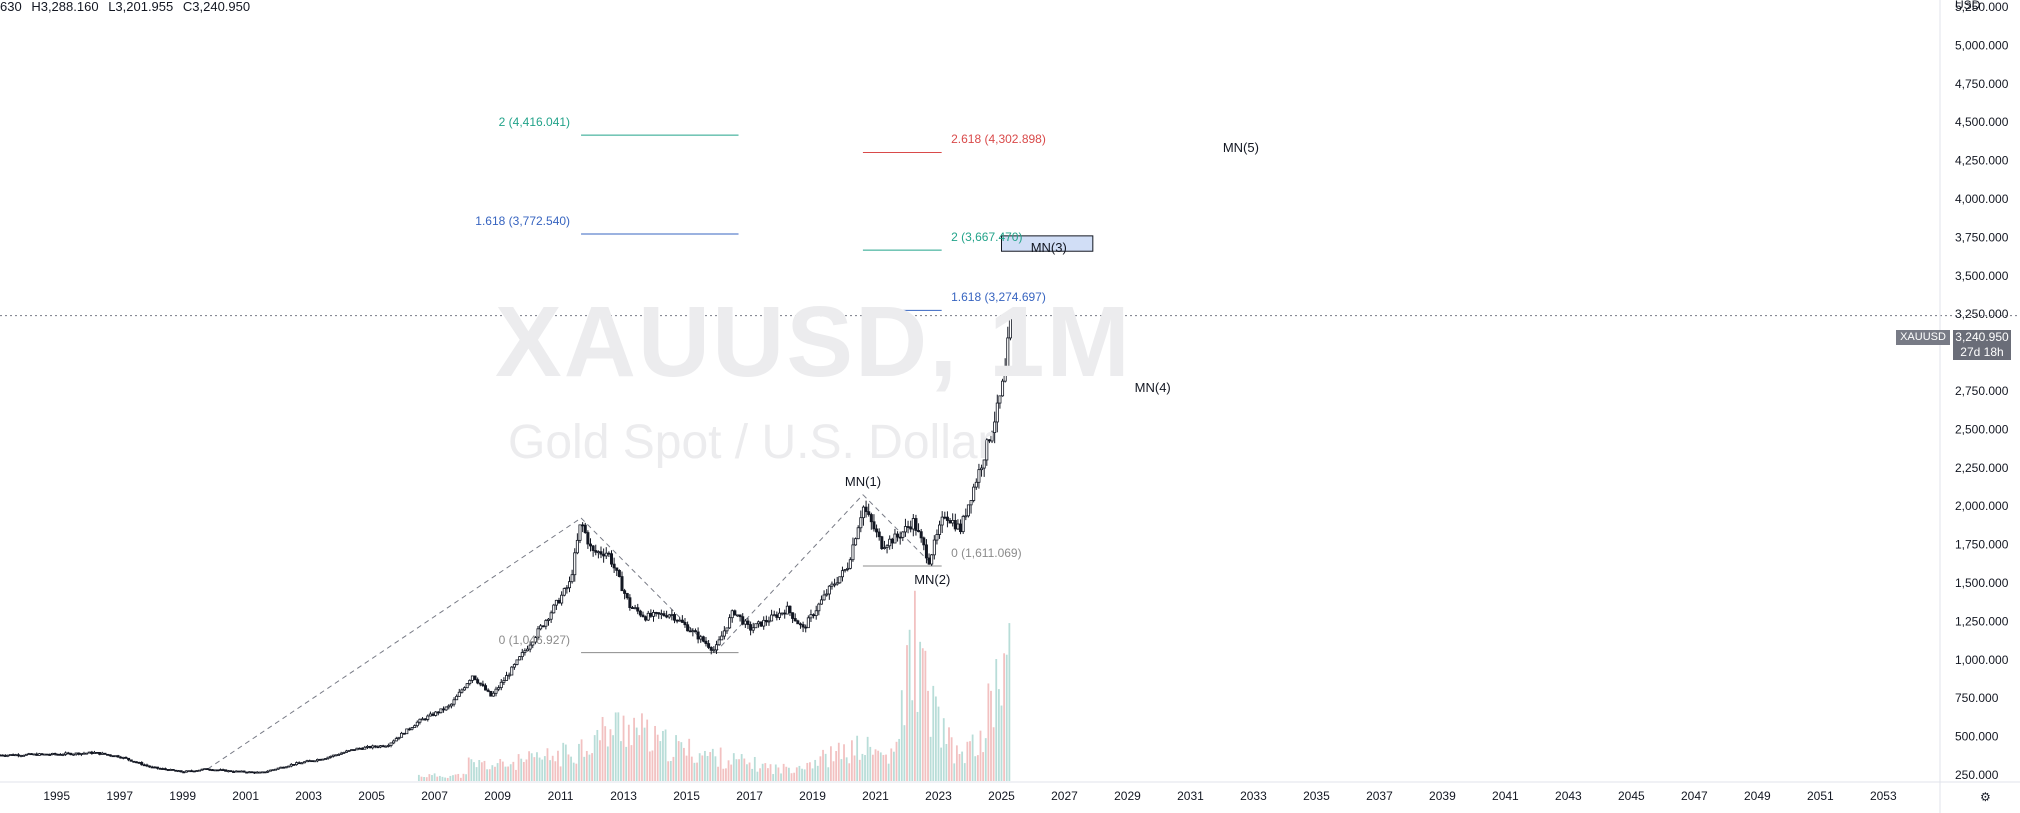 This screenshot has height=813, width=2020. I want to click on time-tick-label: 2049, so click(1757, 796).